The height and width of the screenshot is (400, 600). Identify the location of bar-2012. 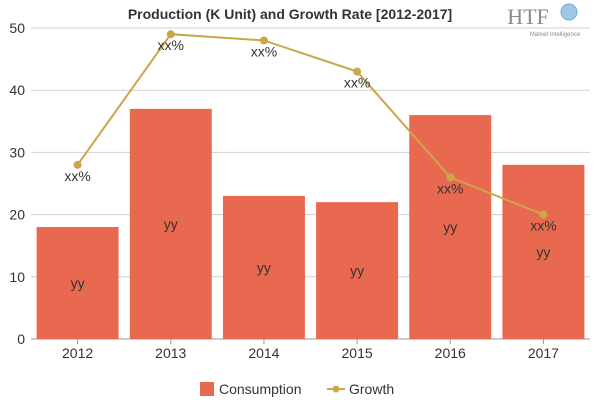
(77, 283).